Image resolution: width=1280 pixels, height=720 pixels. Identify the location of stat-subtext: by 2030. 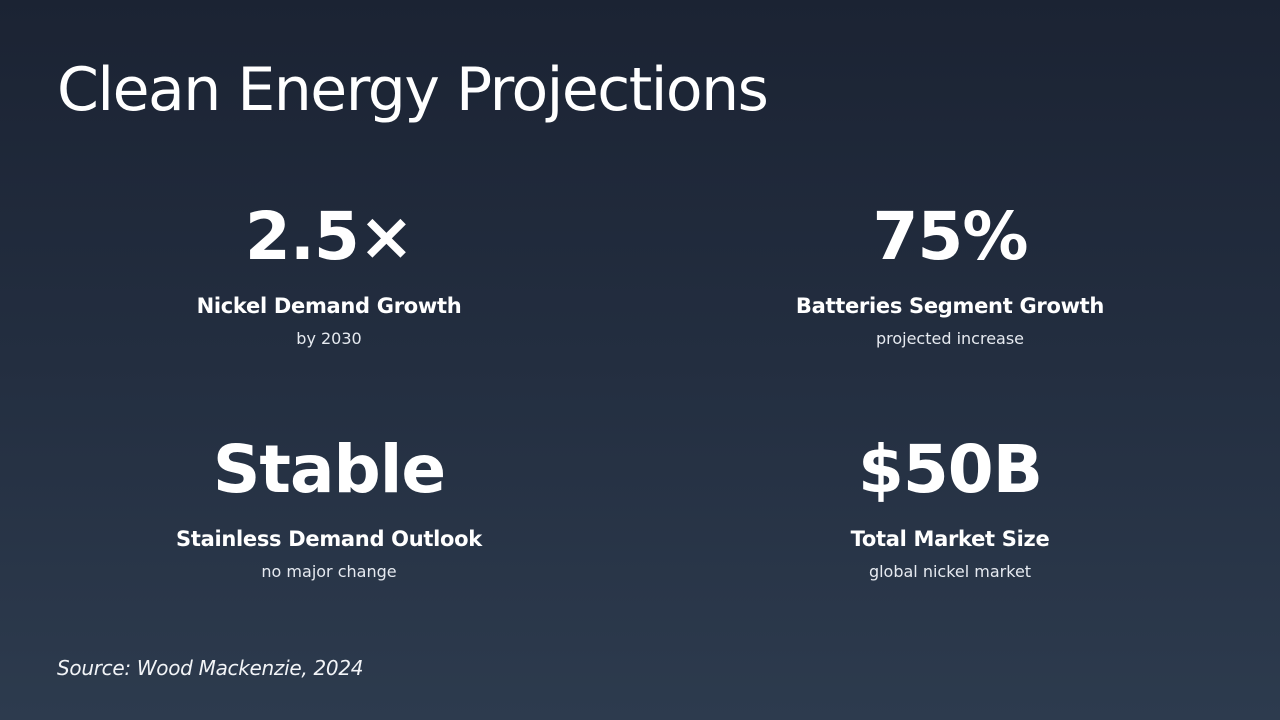
(329, 338).